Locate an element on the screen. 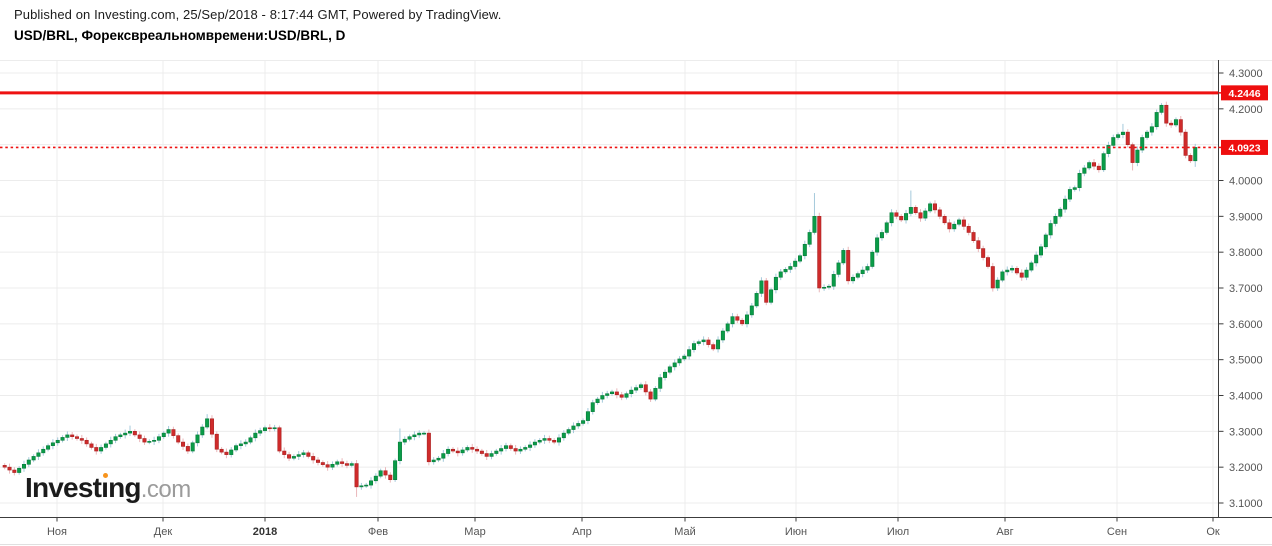 The width and height of the screenshot is (1272, 546). time-tick-label: Сен is located at coordinates (1117, 532).